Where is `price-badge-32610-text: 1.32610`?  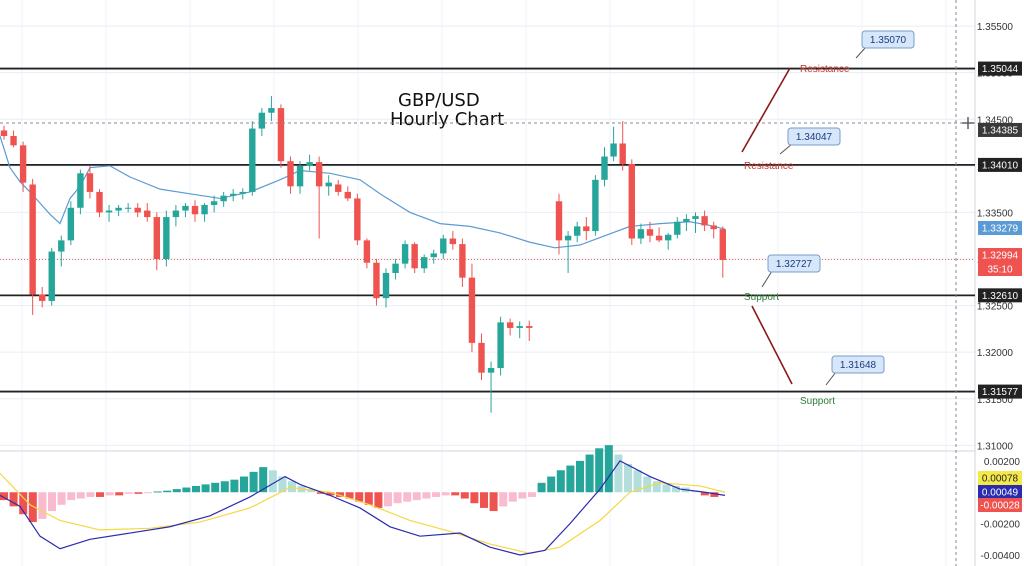 price-badge-32610-text: 1.32610 is located at coordinates (1000, 296).